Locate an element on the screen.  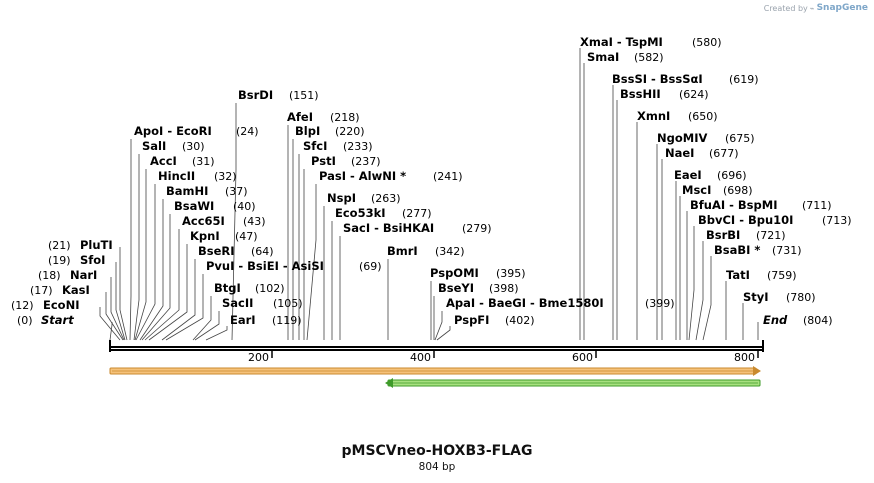
scale-tick-label: 600 is located at coordinates (582, 357).